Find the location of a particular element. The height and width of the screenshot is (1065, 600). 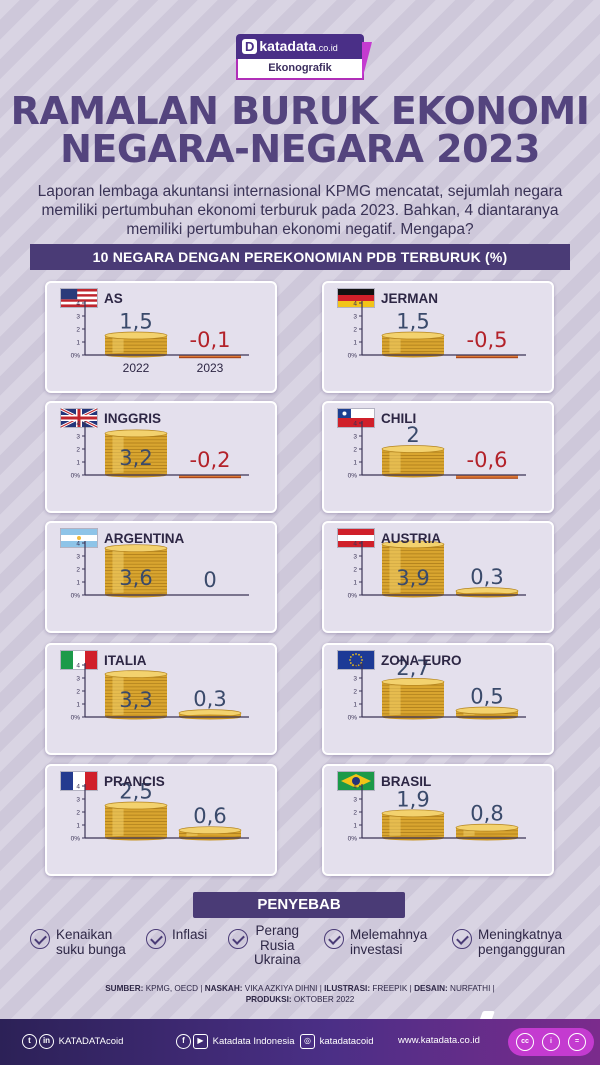

brazil-flag-icon is located at coordinates (356, 781).